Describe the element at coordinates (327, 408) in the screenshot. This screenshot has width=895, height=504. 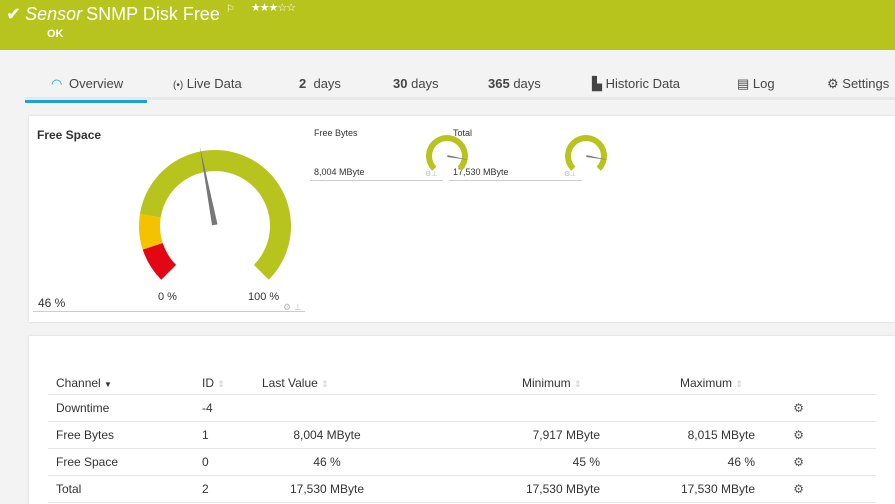
I see `cell-last-value` at that location.